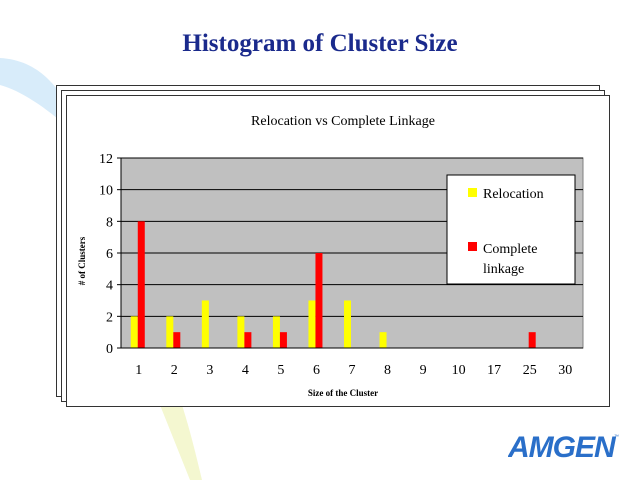 The image size is (640, 480). I want to click on y-tick-label: 6, so click(109, 254).